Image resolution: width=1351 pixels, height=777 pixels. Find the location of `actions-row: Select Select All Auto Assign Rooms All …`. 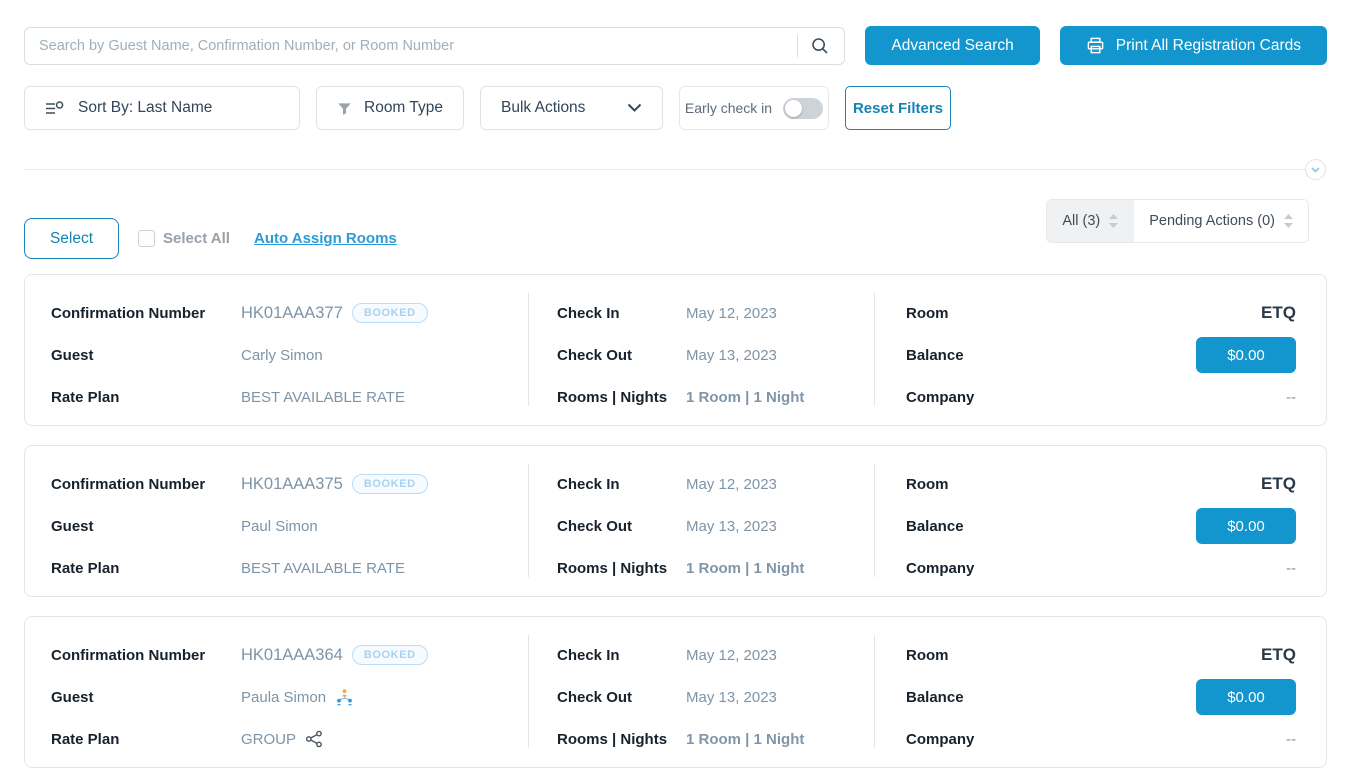

actions-row: Select Select All Auto Assign Rooms All … is located at coordinates (675, 229).